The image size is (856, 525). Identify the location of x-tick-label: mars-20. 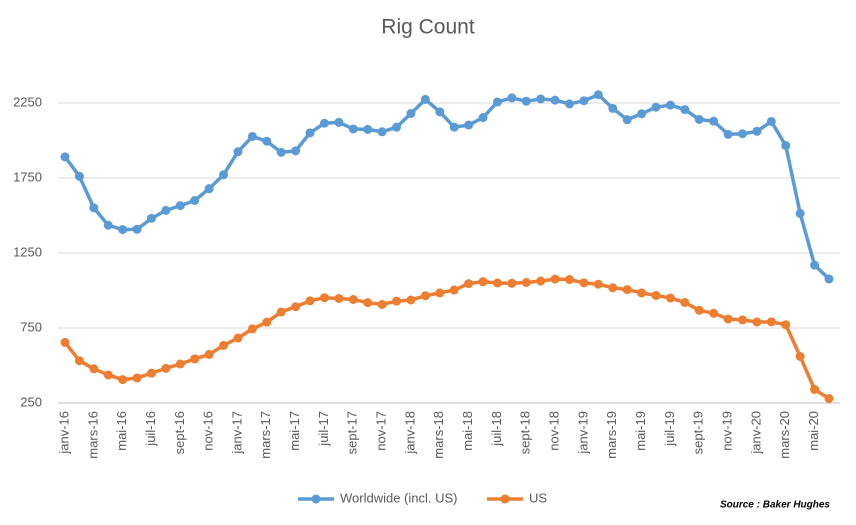
(784, 435).